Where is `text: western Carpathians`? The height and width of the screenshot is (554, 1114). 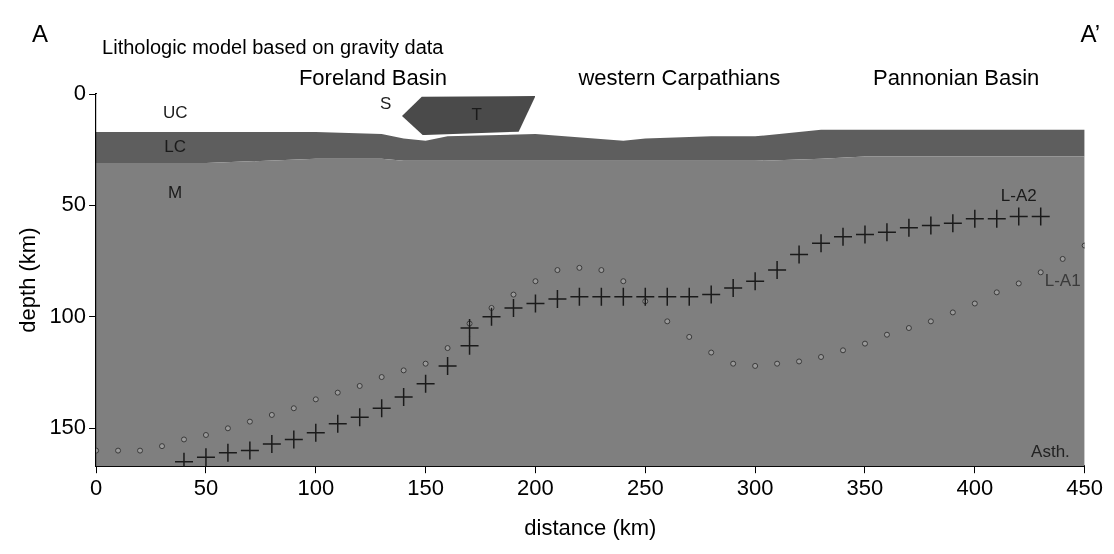
text: western Carpathians is located at coordinates (679, 78).